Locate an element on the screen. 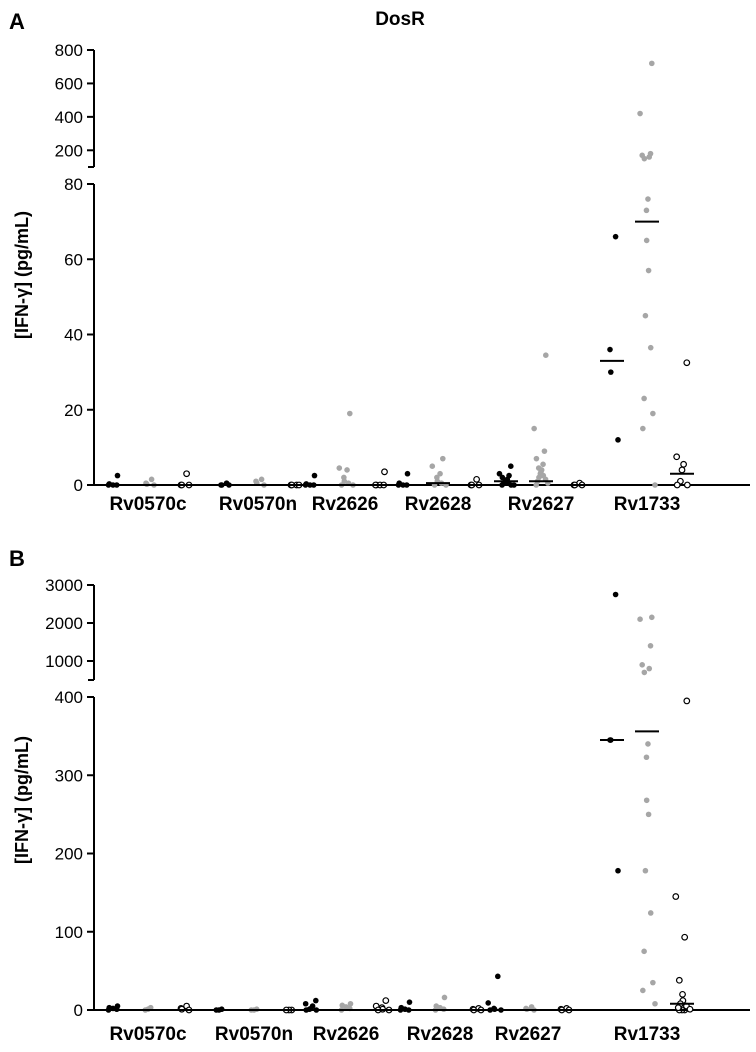  y-tick-label: 3000 is located at coordinates (64, 585).